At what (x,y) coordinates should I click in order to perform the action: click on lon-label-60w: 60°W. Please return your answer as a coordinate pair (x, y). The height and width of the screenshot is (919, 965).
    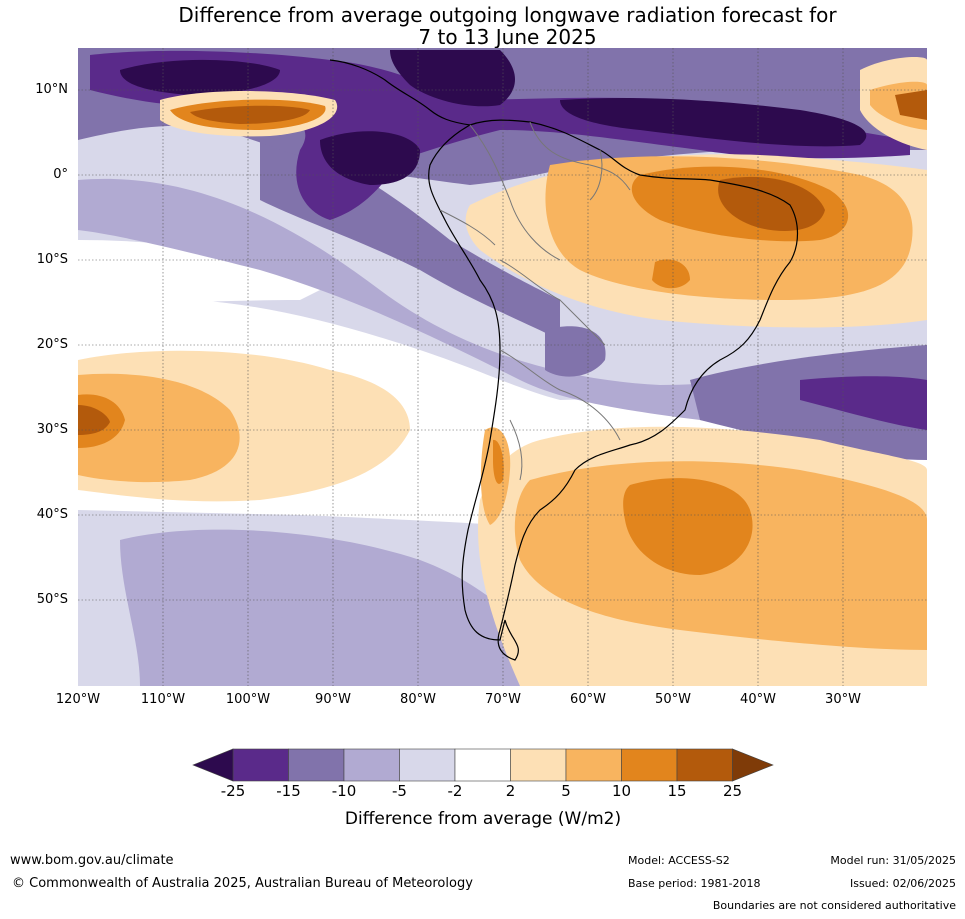
    Looking at the image, I should click on (588, 699).